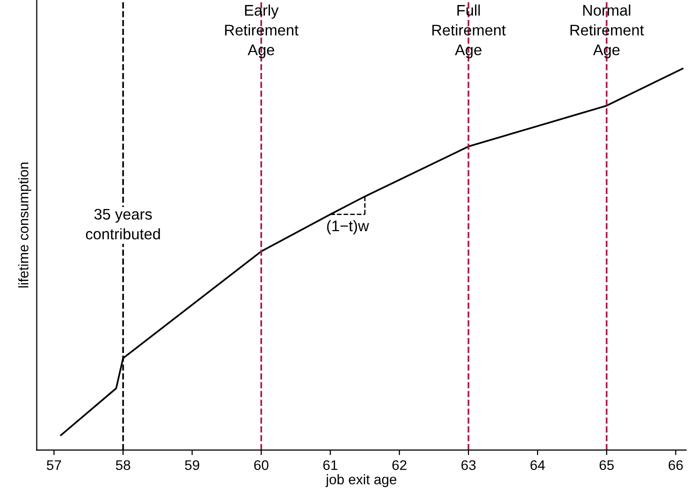 This screenshot has width=693, height=493. What do you see at coordinates (330, 465) in the screenshot?
I see `x-tick-label: 61` at bounding box center [330, 465].